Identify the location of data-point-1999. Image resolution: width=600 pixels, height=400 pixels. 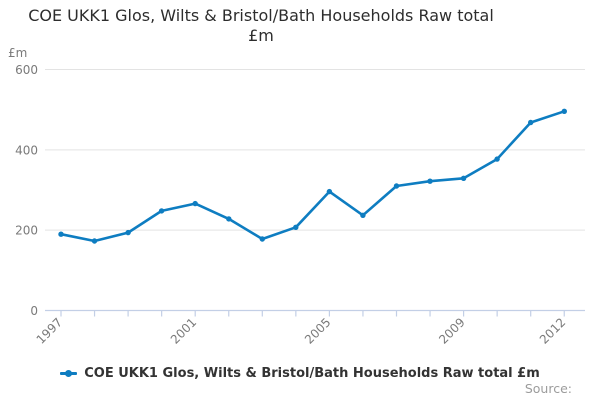
(128, 232).